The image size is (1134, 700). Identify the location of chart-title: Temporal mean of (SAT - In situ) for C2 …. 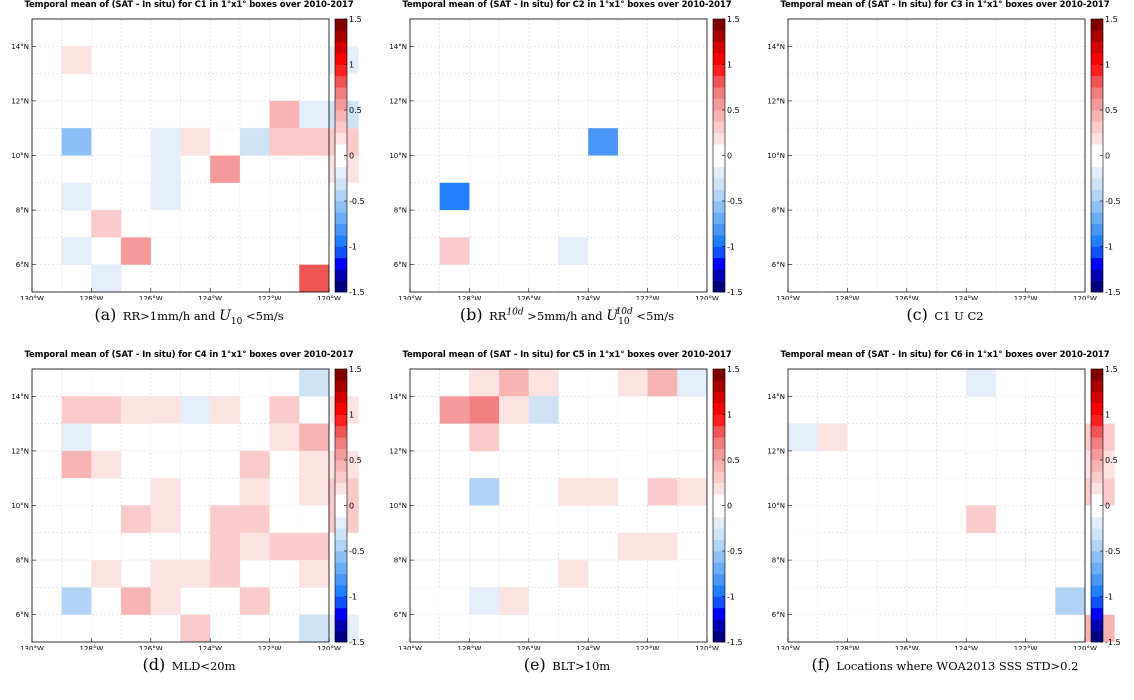
(567, 5).